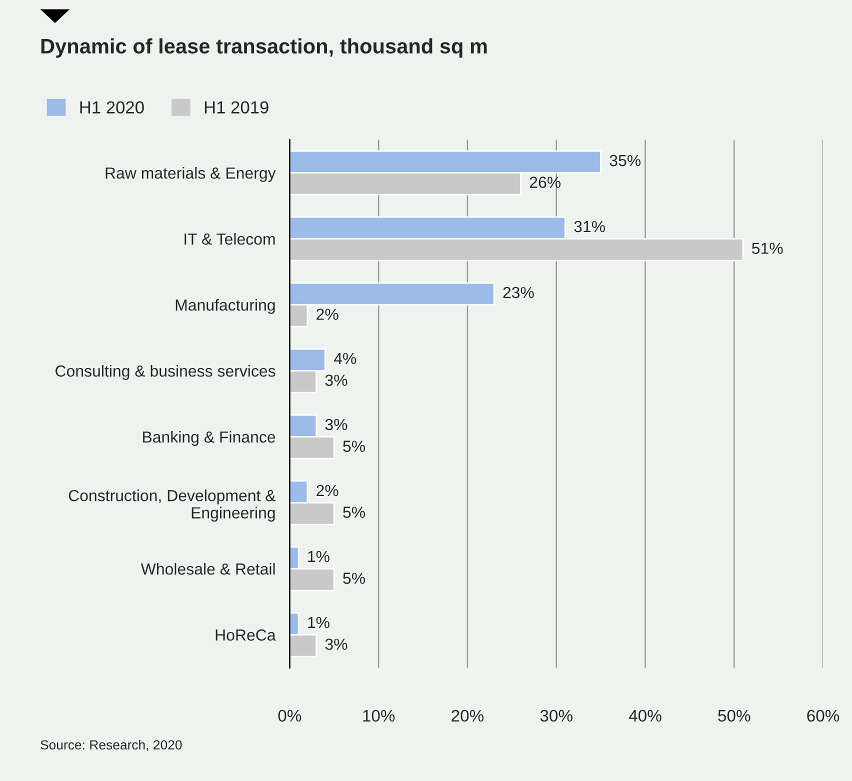 The width and height of the screenshot is (852, 781). I want to click on y-tick-label: Construction, Development & Engineering, so click(172, 506).